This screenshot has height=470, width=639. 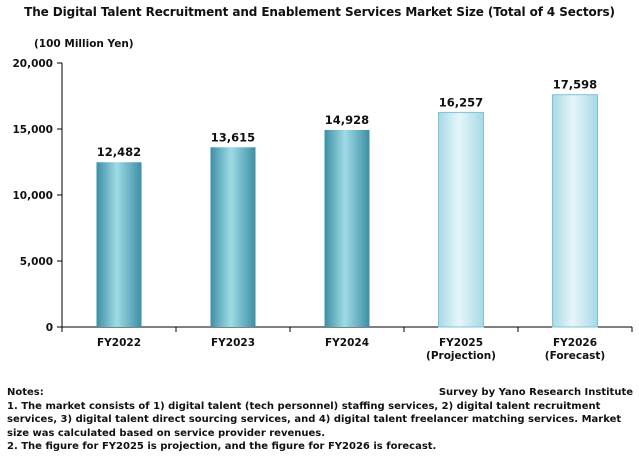 I want to click on x-tick-label: FY2022, so click(x=119, y=343).